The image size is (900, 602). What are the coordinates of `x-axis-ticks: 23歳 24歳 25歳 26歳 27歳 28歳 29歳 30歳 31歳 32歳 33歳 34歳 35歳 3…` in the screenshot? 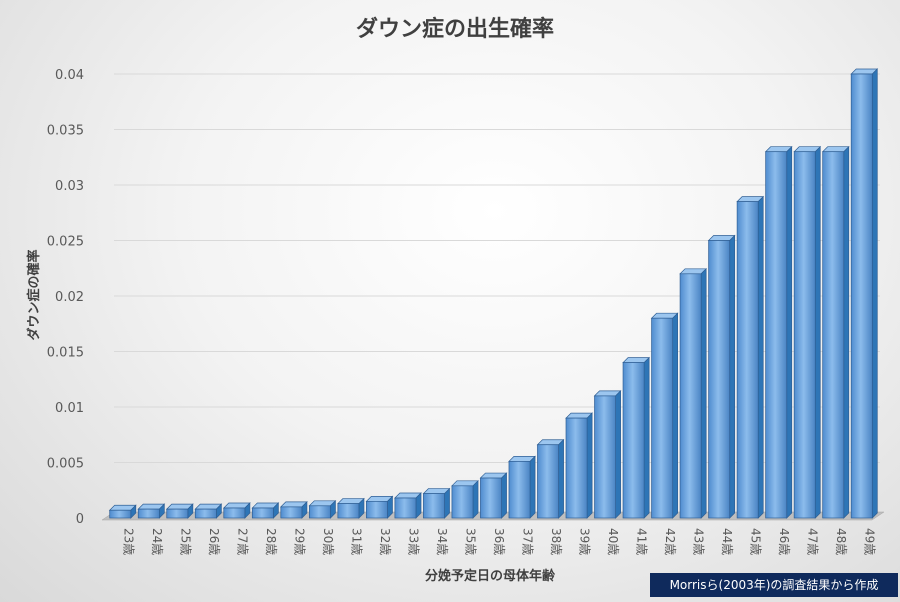 It's located at (498, 541).